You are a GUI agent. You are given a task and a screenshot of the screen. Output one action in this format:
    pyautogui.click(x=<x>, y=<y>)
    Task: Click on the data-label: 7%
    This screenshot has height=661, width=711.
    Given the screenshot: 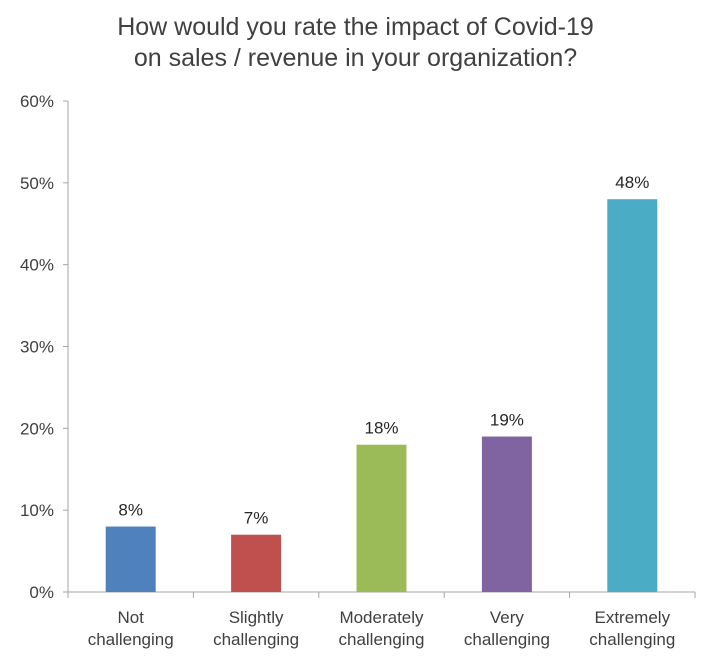 What is the action you would take?
    pyautogui.click(x=256, y=518)
    